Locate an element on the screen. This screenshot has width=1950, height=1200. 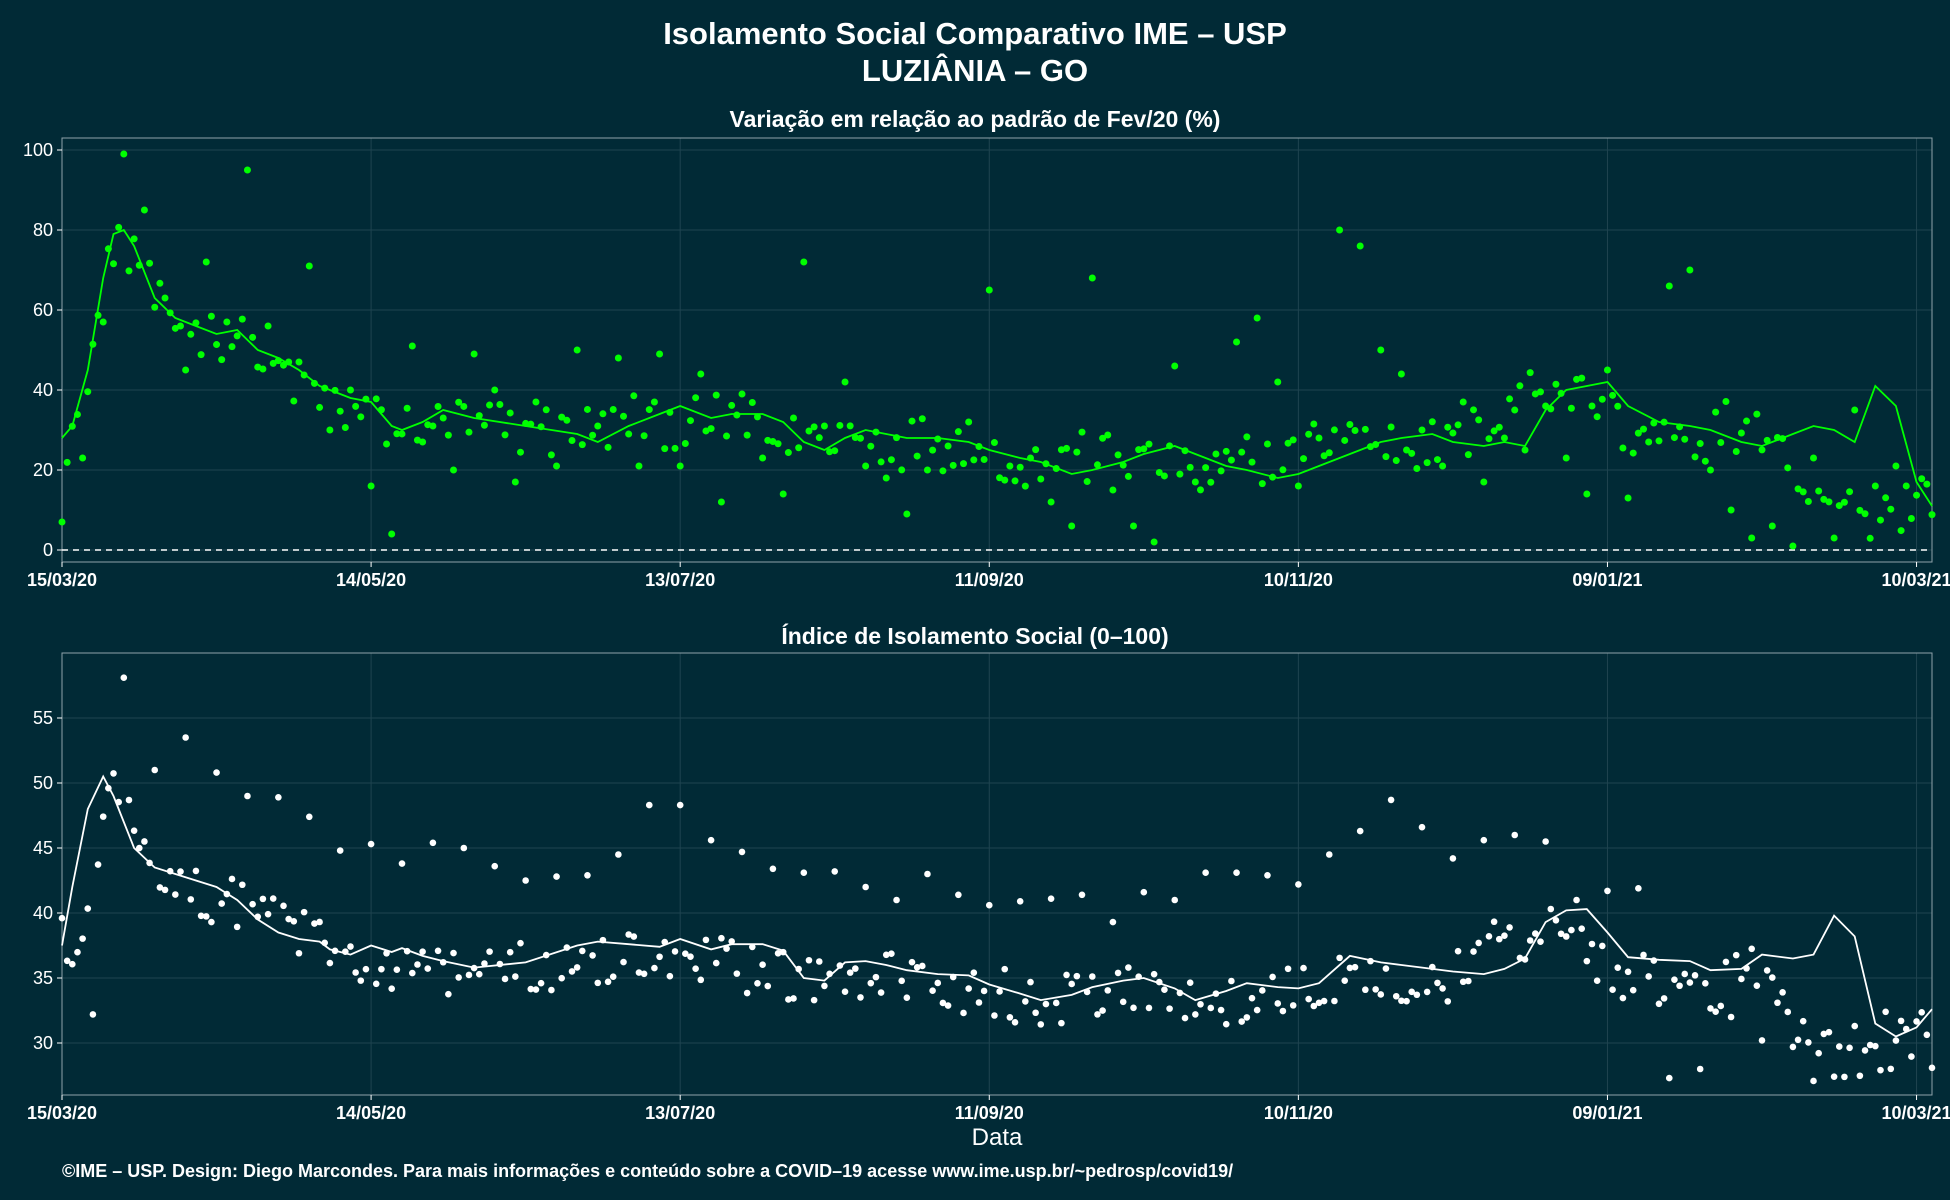
y-tick-label: 0 is located at coordinates (48, 550).